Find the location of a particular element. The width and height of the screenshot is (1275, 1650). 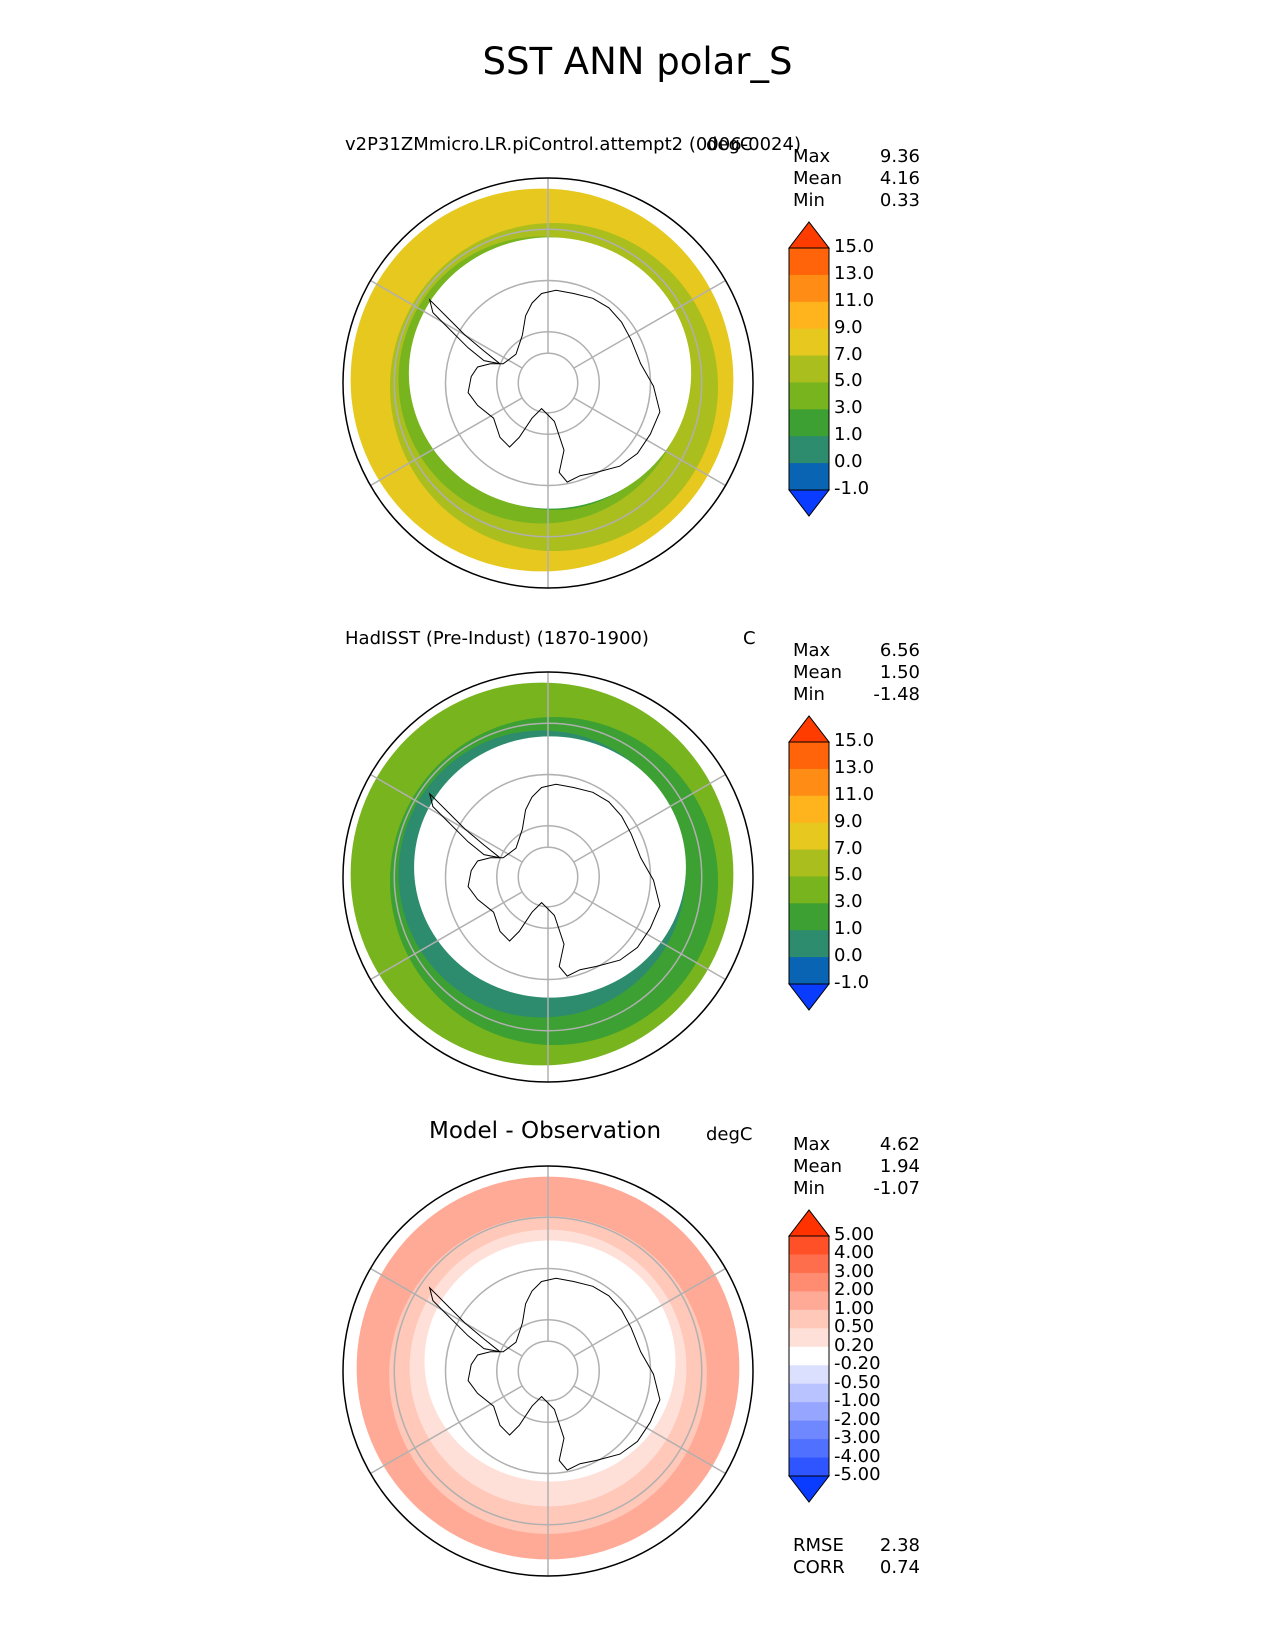

colorbar-tick-label: -1.00 is located at coordinates (857, 1401).